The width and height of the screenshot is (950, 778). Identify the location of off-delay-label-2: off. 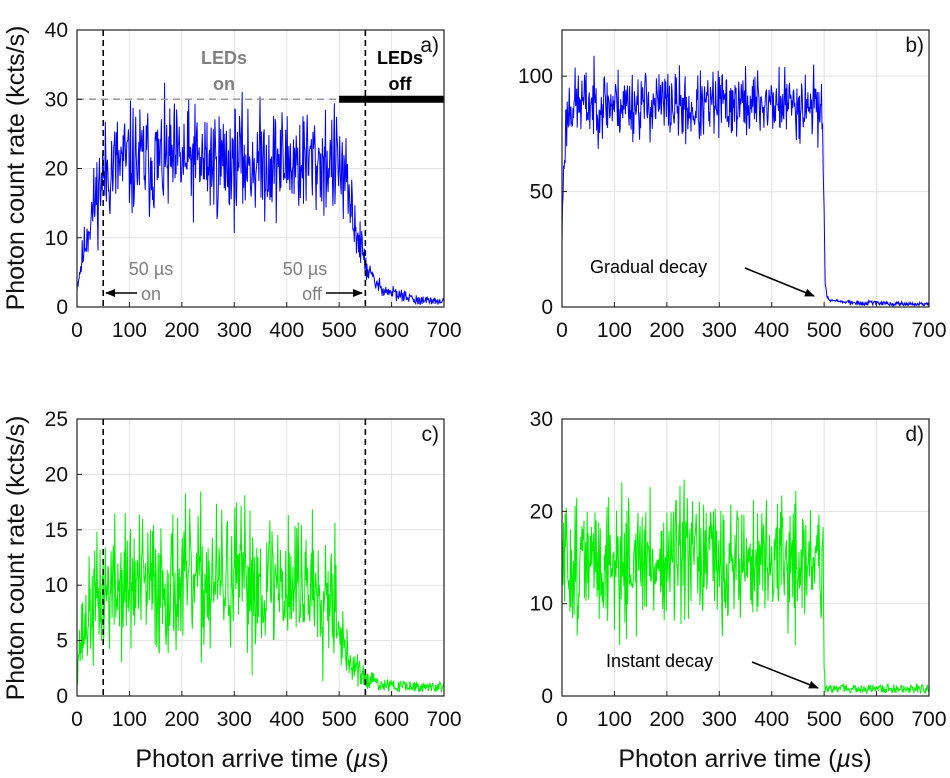
(312, 294).